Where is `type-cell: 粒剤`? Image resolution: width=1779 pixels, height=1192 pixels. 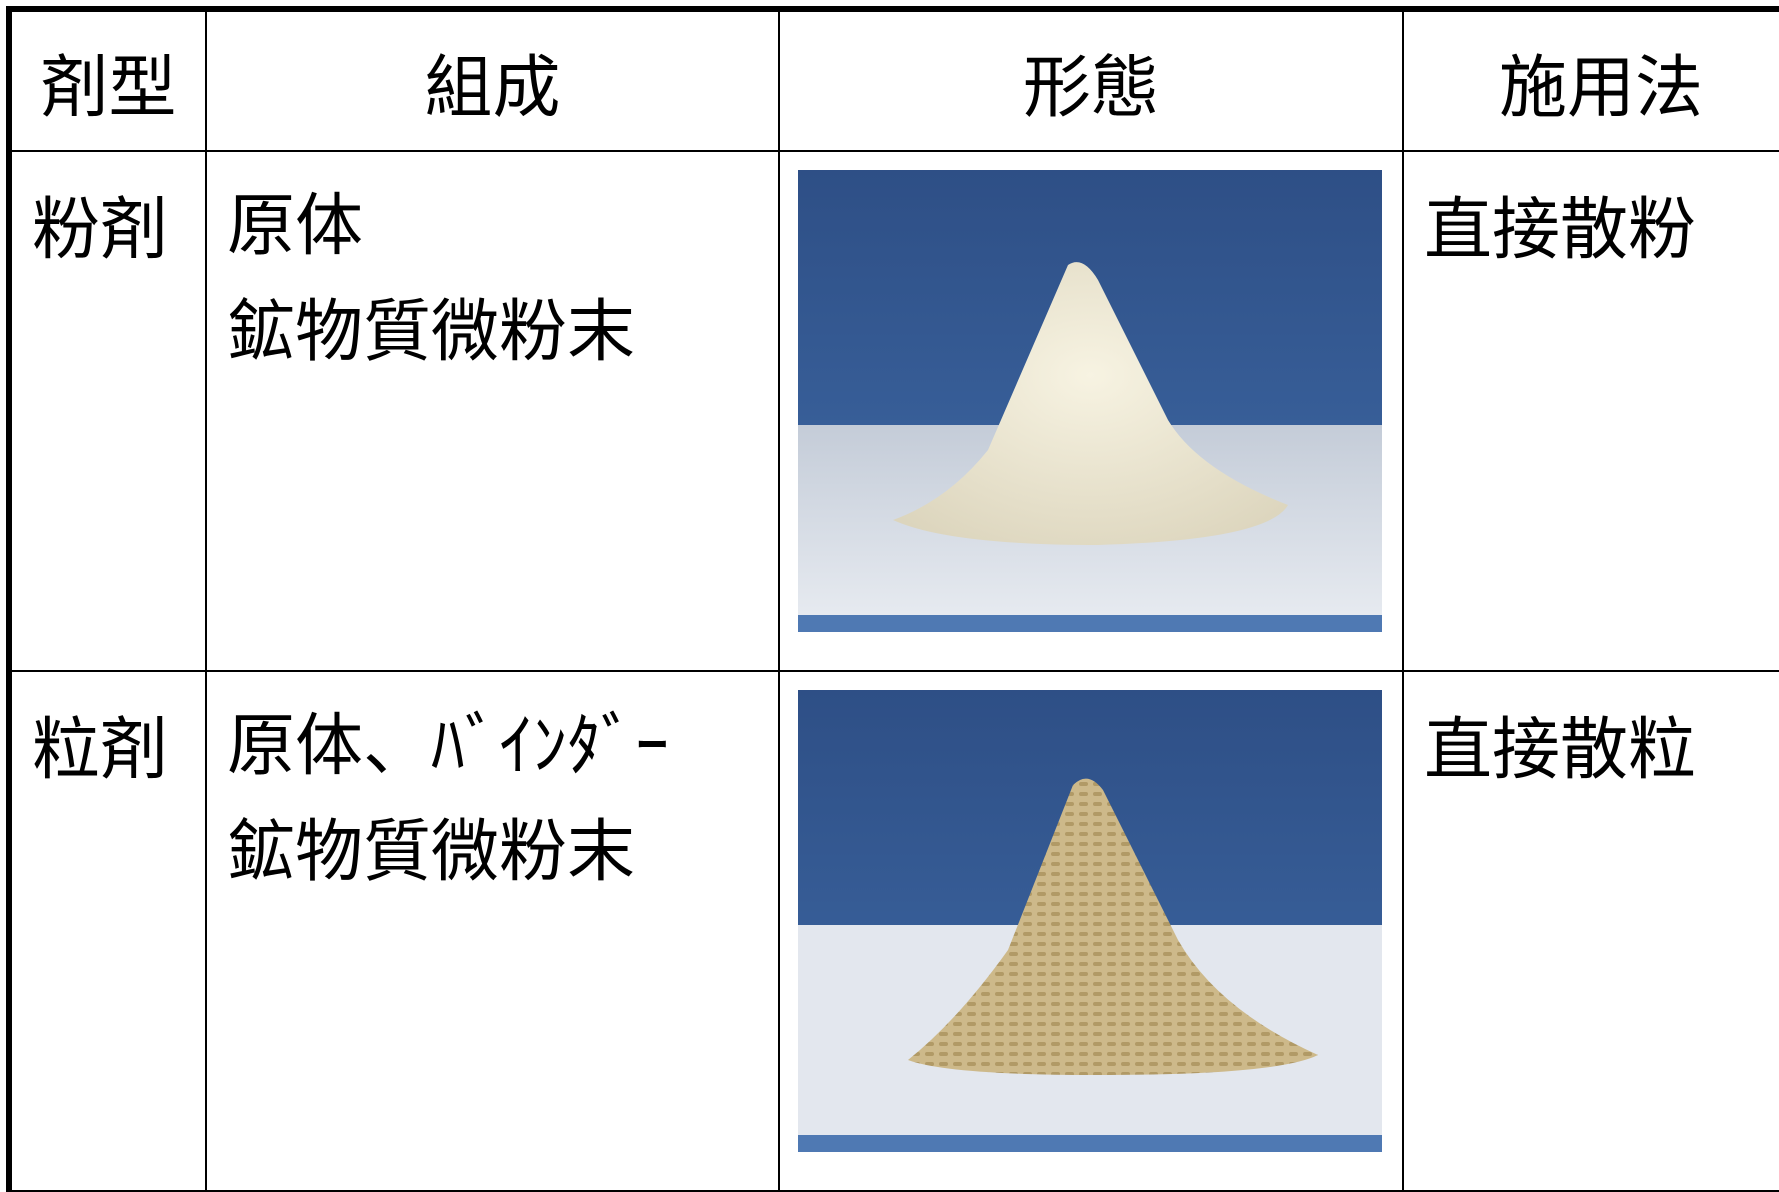 type-cell: 粒剤 is located at coordinates (107, 931).